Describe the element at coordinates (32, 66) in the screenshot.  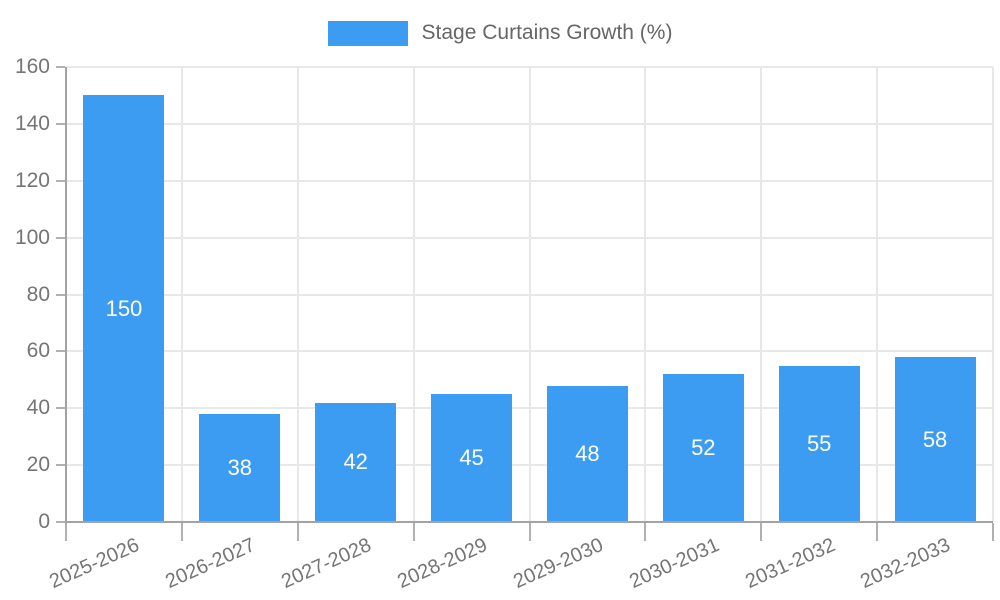
I see `y-tick-label: 160` at that location.